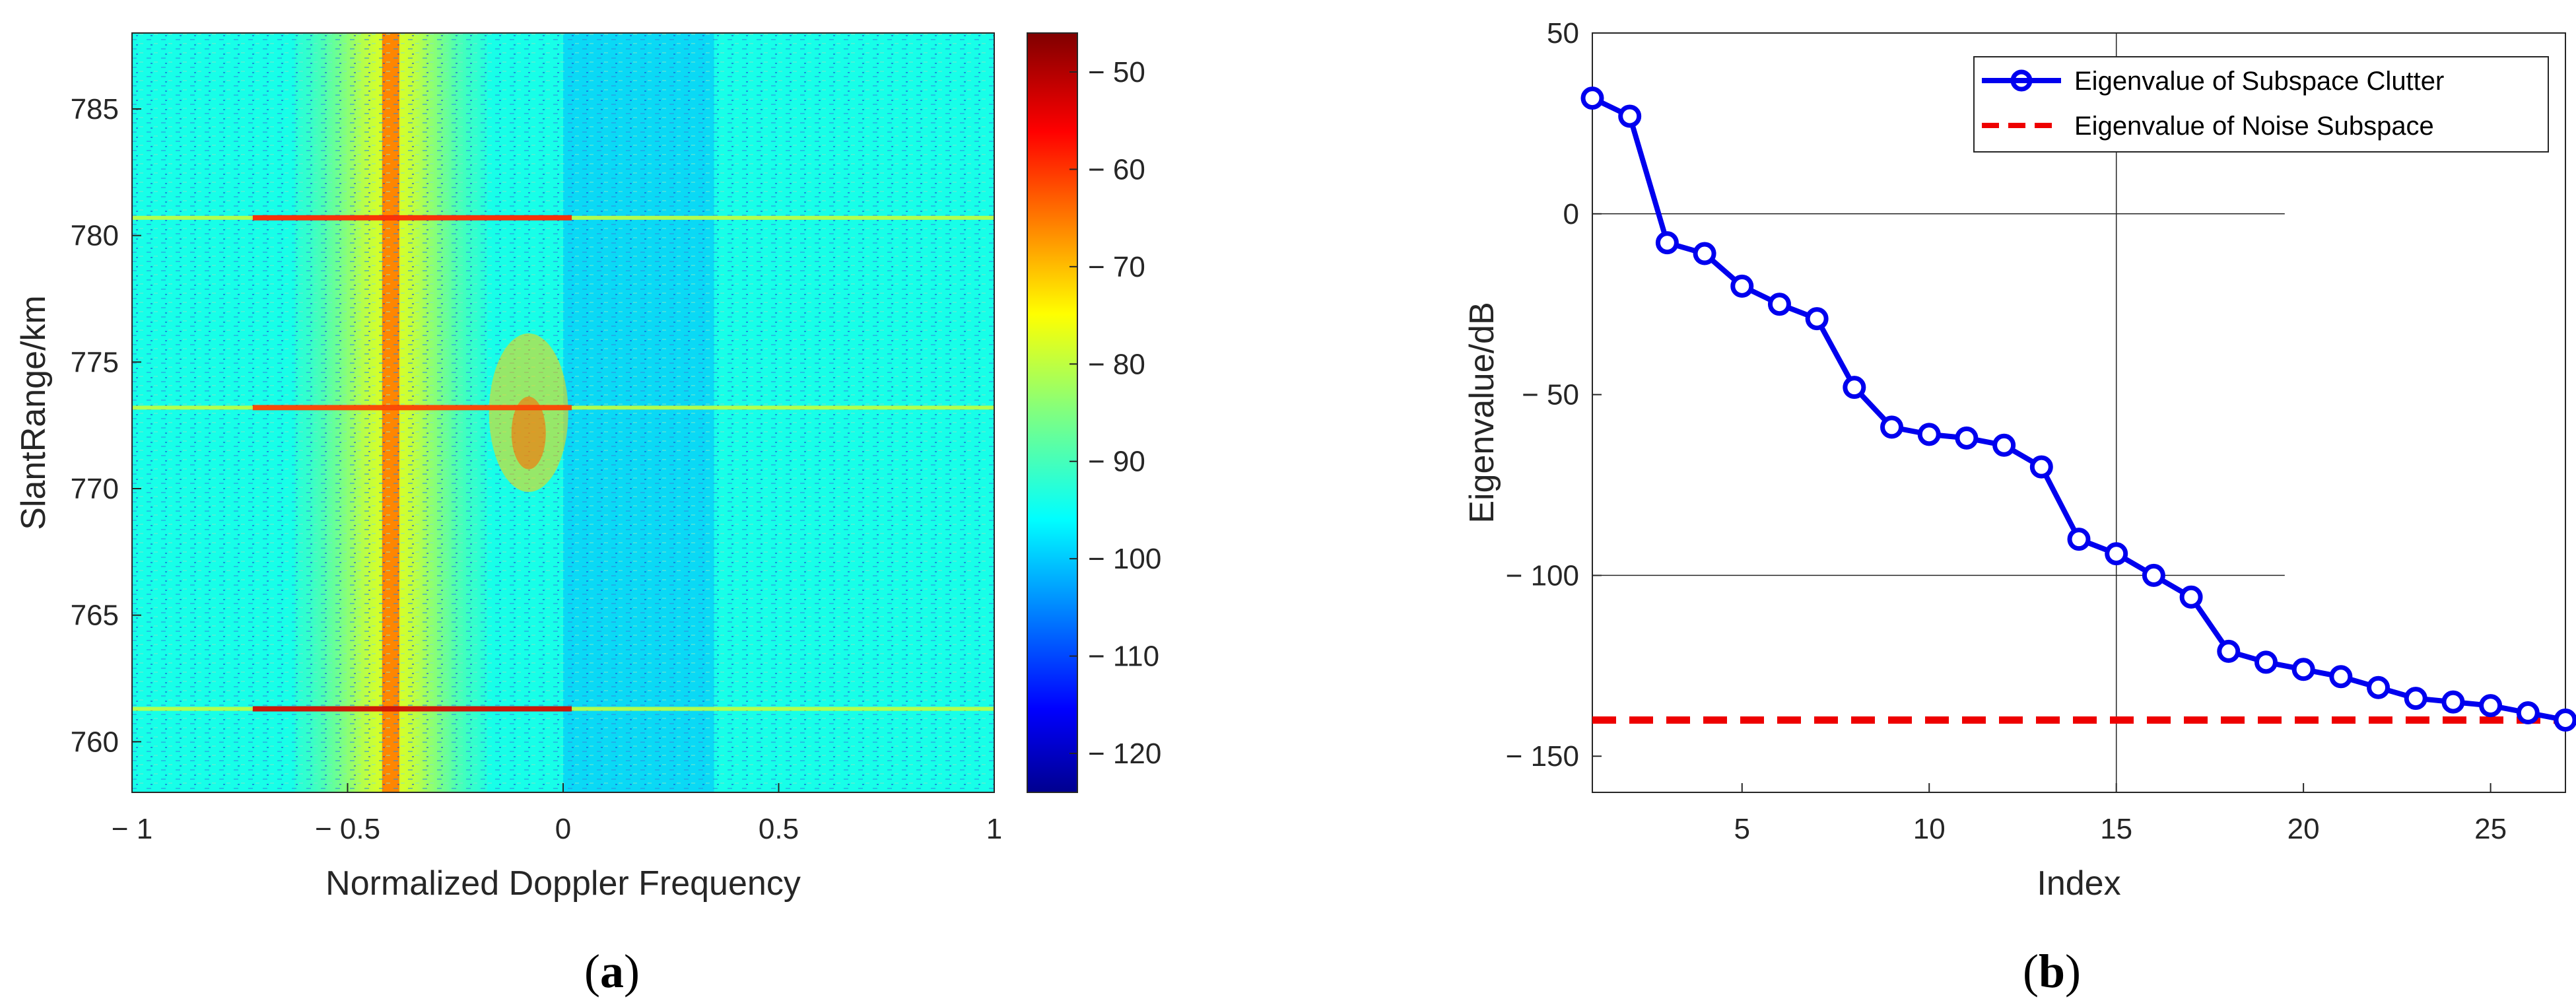  Describe the element at coordinates (1117, 364) in the screenshot. I see `colorbar-tick-label: − 80` at that location.